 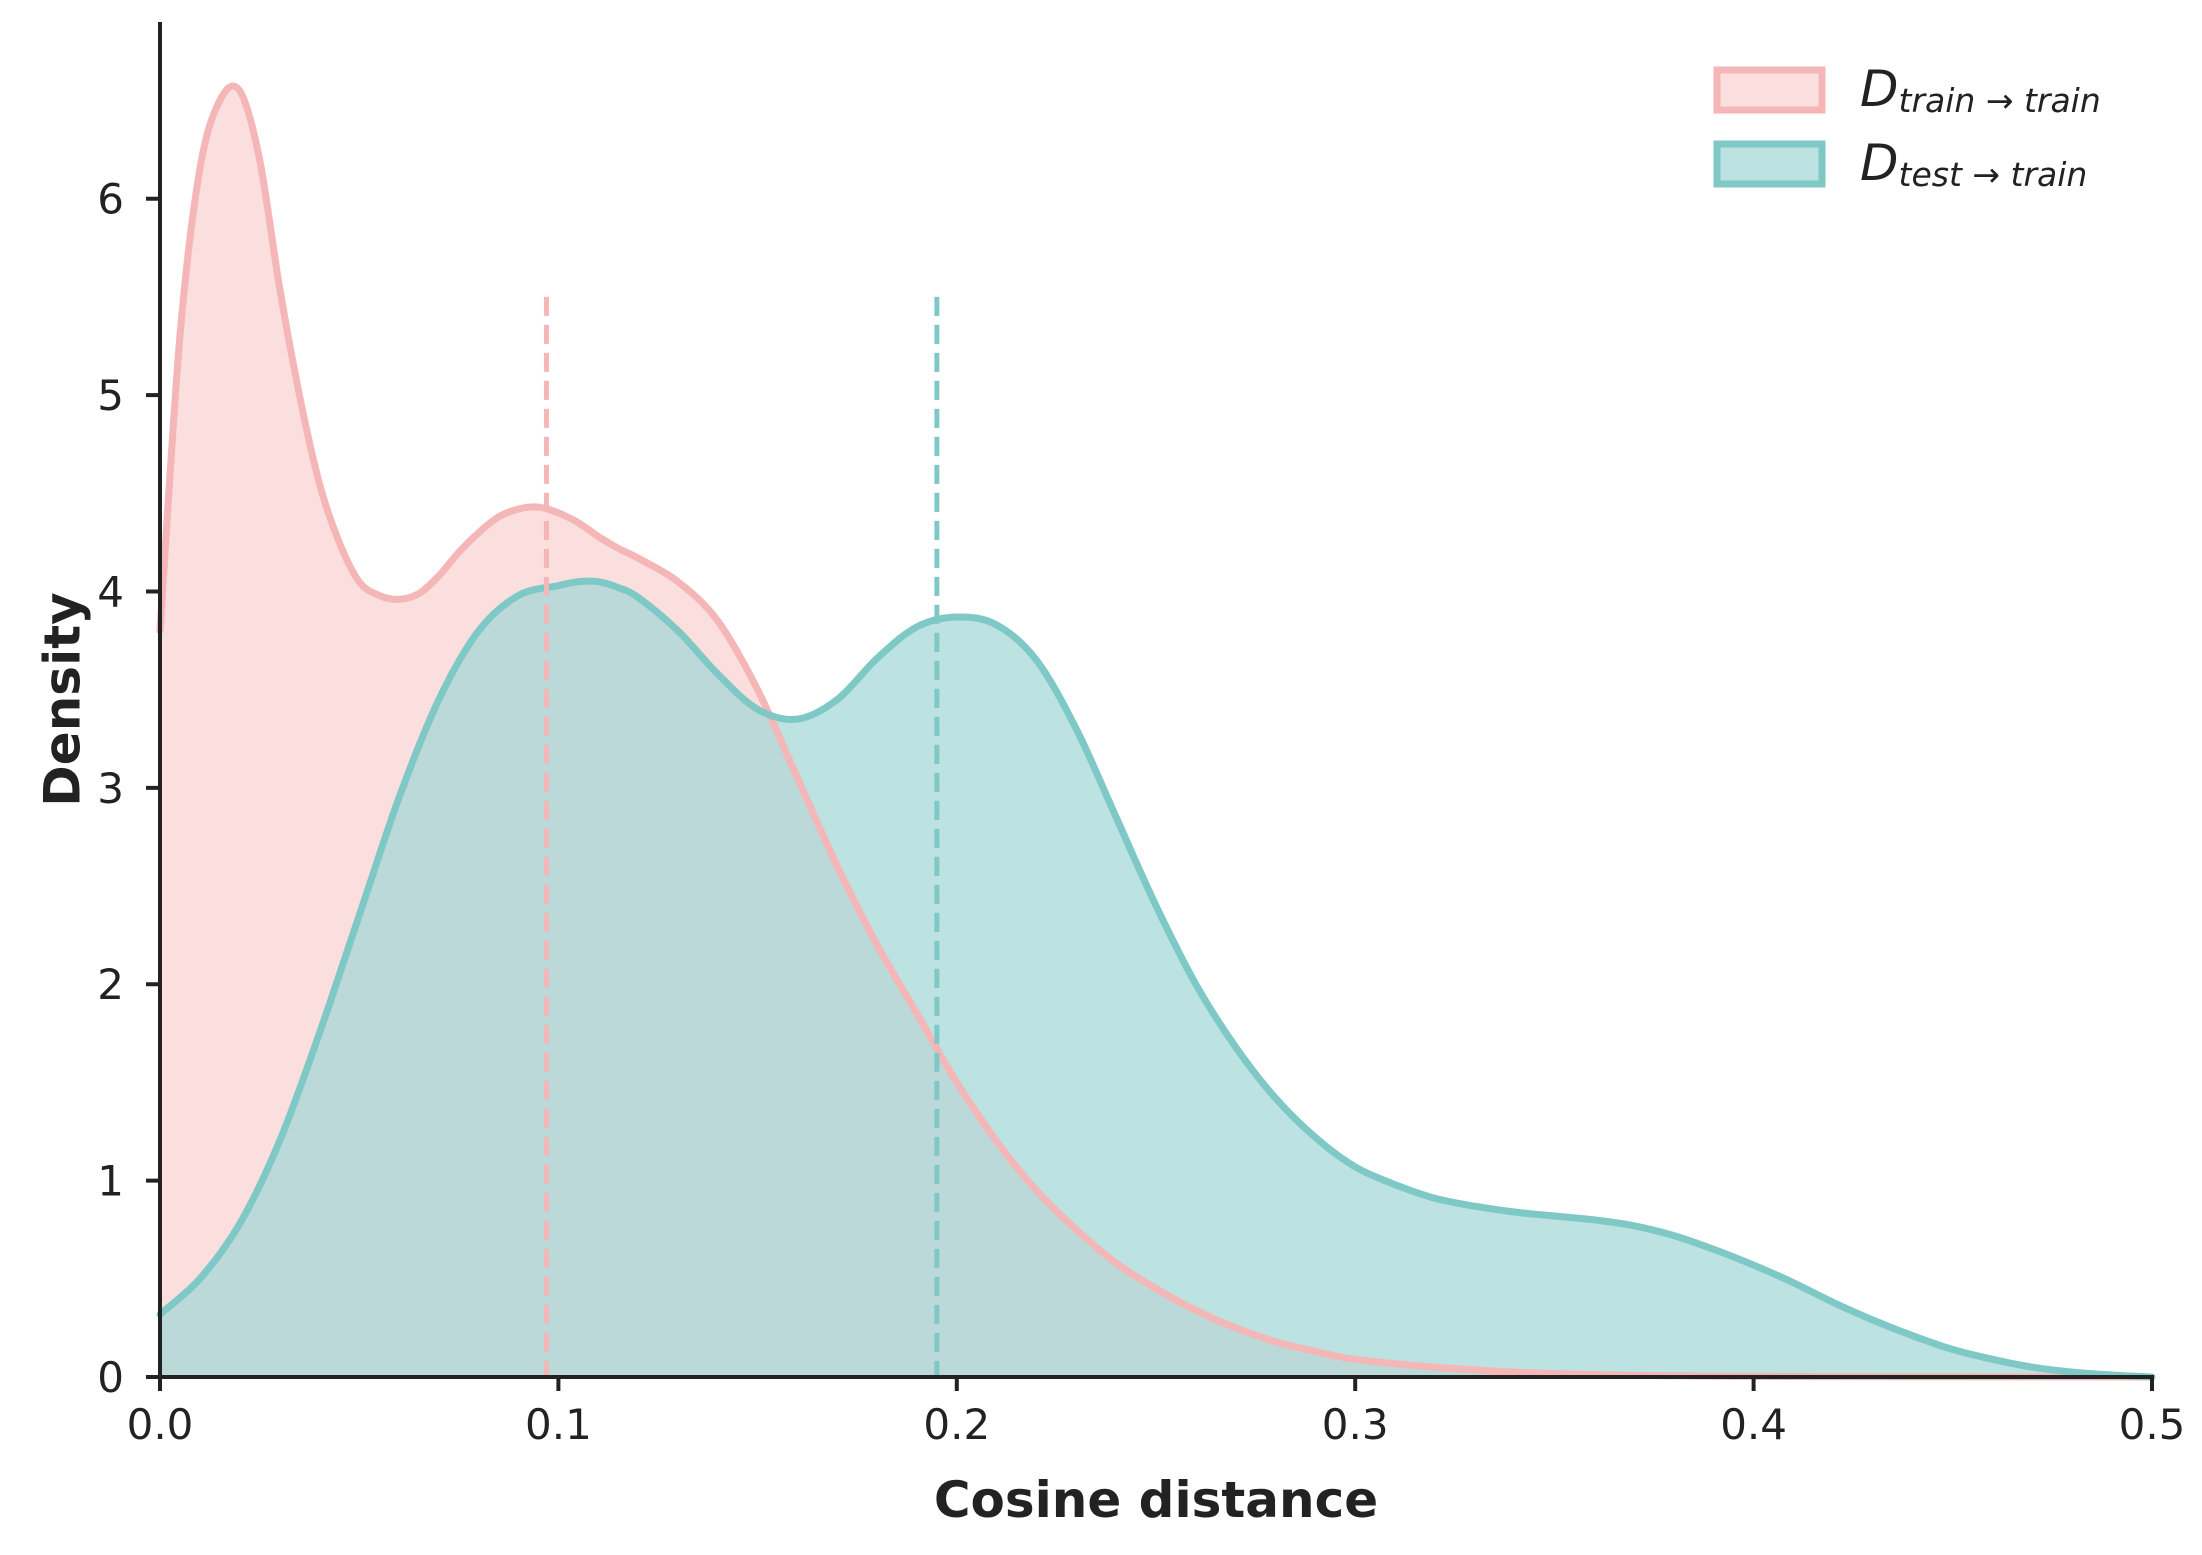 I want to click on y-ticks: 0 1 2 3 4 5 6, so click(x=128, y=788).